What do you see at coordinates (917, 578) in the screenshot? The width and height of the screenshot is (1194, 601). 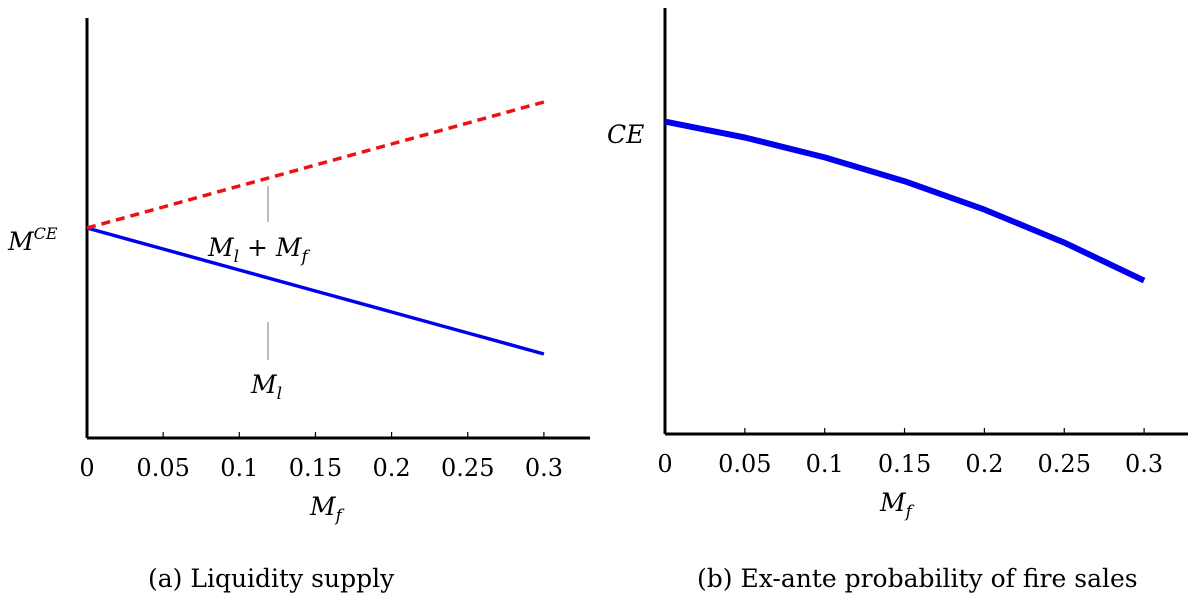 I see `panel-b-caption: (b) Ex-ante probability of fire sales` at bounding box center [917, 578].